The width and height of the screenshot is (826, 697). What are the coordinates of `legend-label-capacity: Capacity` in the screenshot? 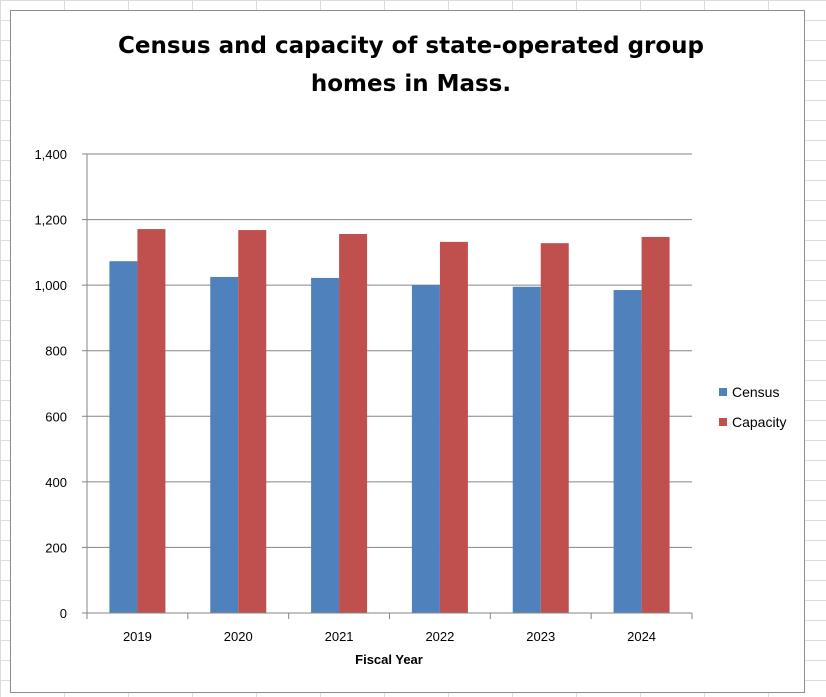 It's located at (759, 422).